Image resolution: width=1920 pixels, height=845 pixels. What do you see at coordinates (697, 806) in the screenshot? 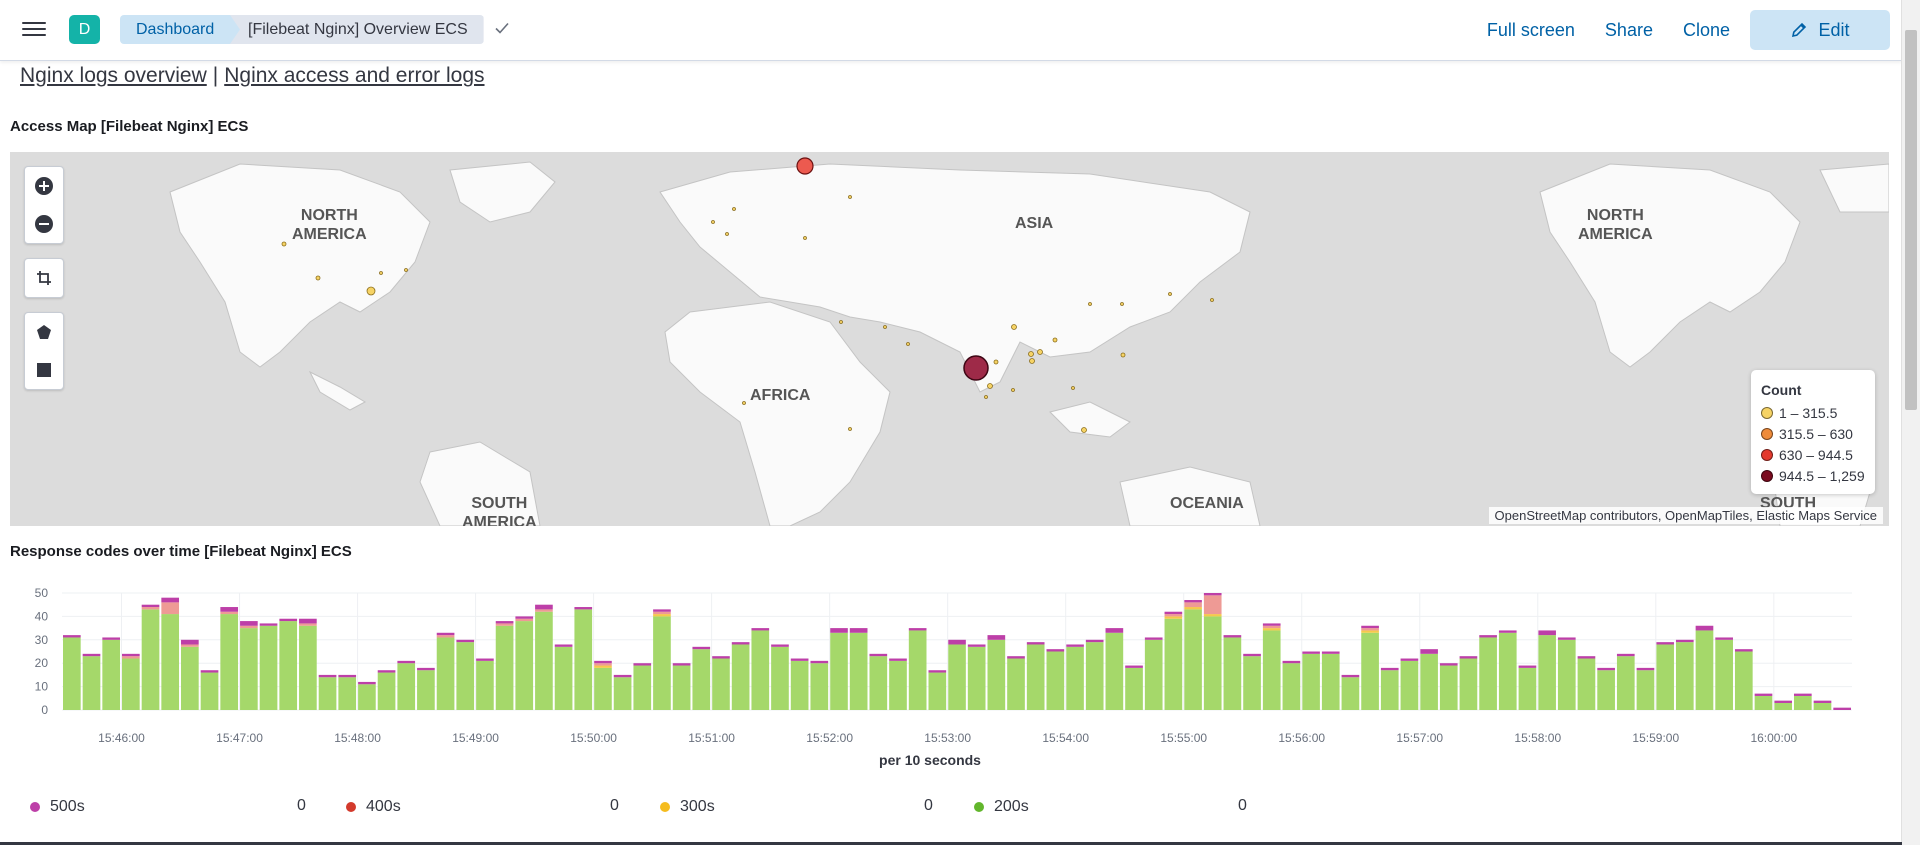
I see `series-name: 300s` at bounding box center [697, 806].